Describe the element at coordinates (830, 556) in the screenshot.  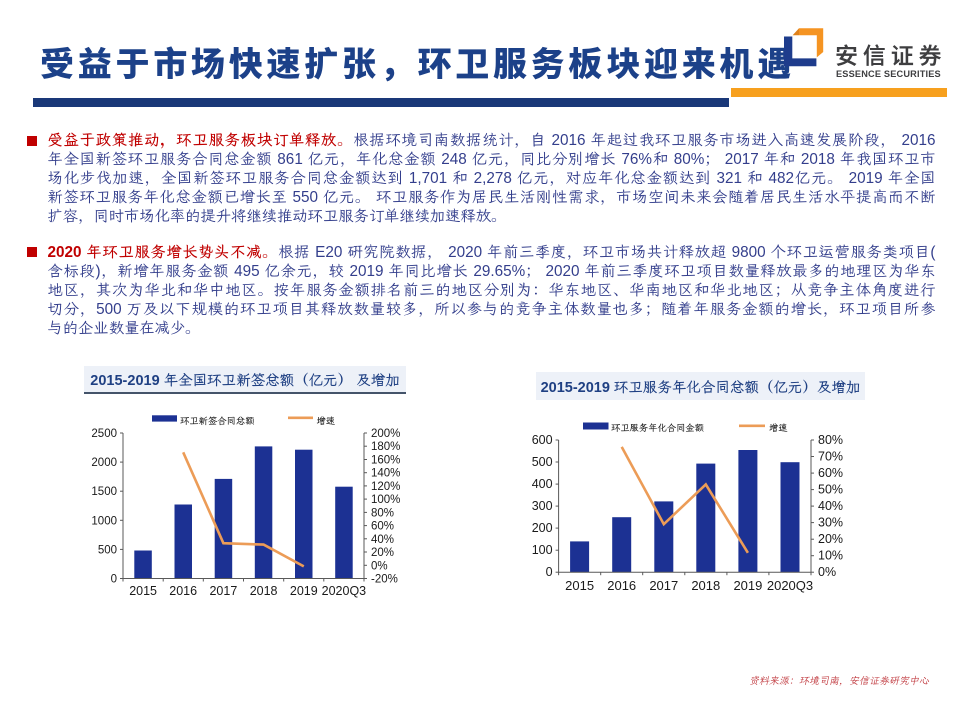
I see `svg-text: 10%` at that location.